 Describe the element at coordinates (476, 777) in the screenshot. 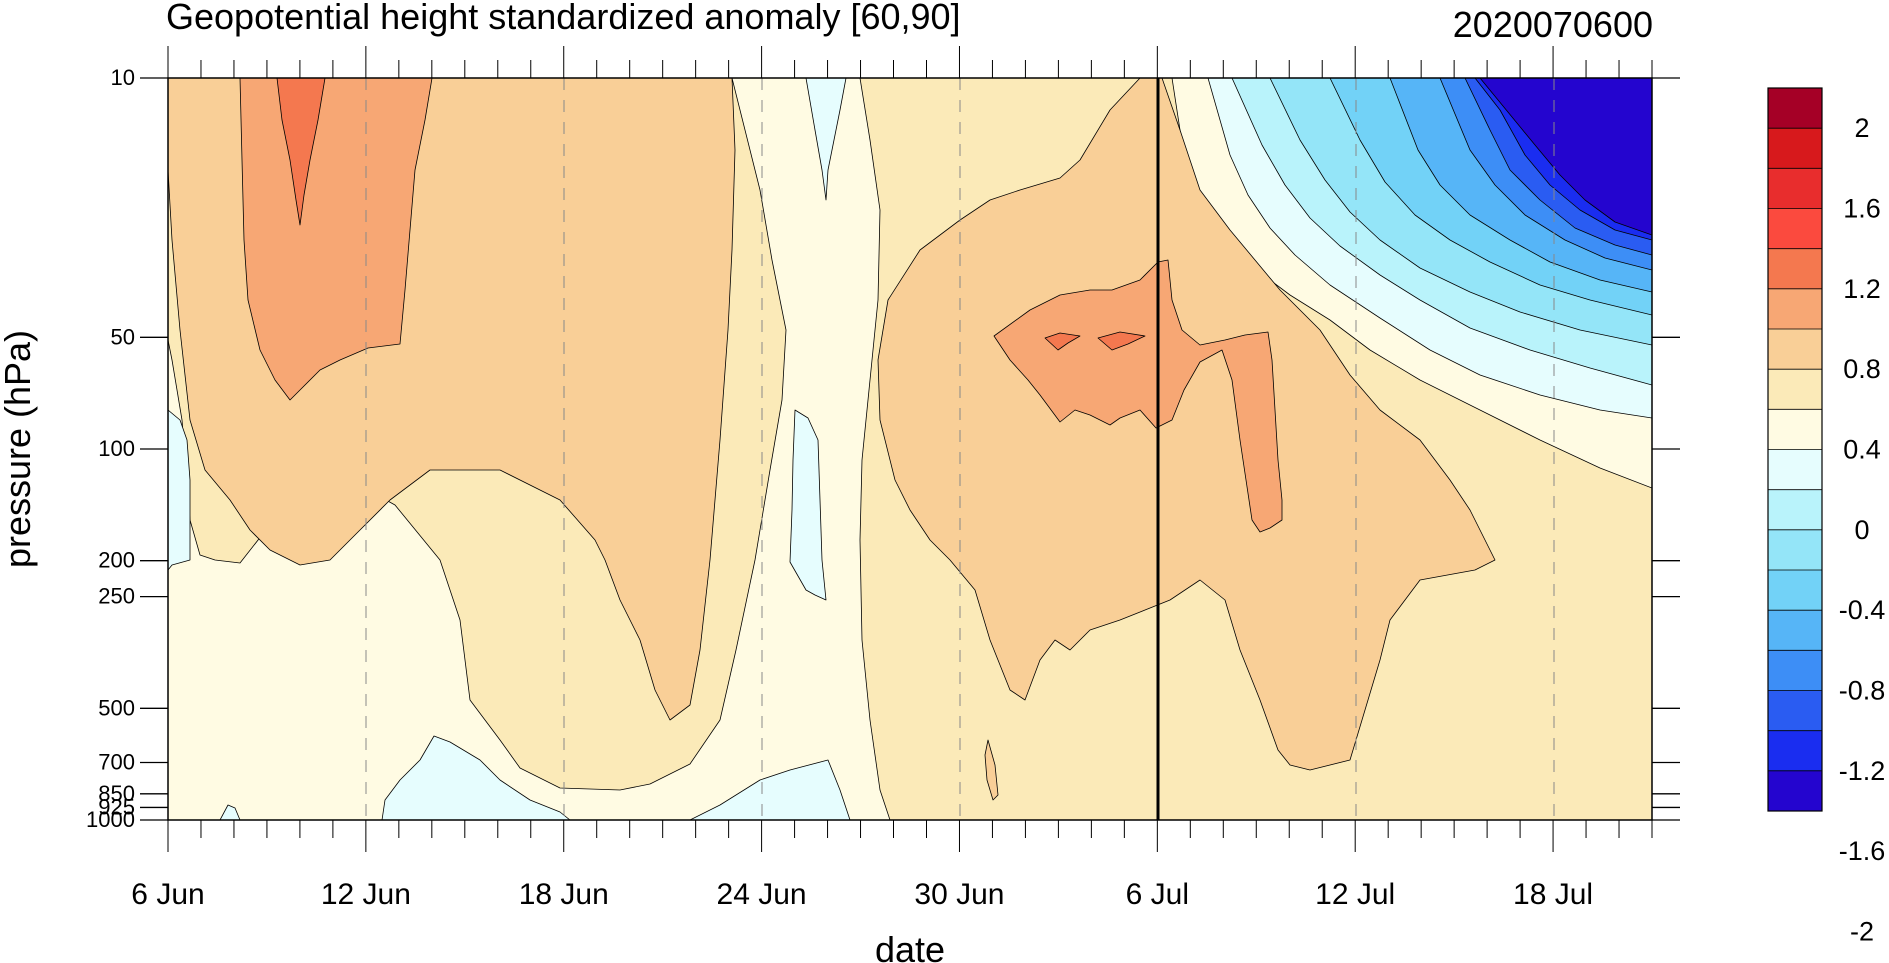

I see `contour-region-neg-bottom-left` at that location.